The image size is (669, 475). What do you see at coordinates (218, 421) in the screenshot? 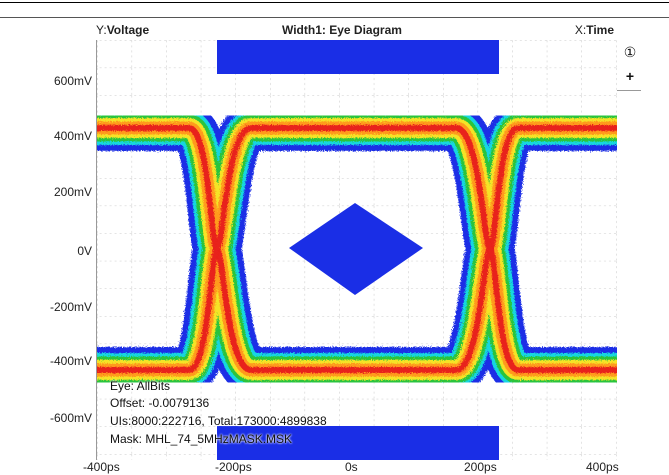
I see `ui-count-readout: UIs:8000:222716, Total:173000:4899838` at bounding box center [218, 421].